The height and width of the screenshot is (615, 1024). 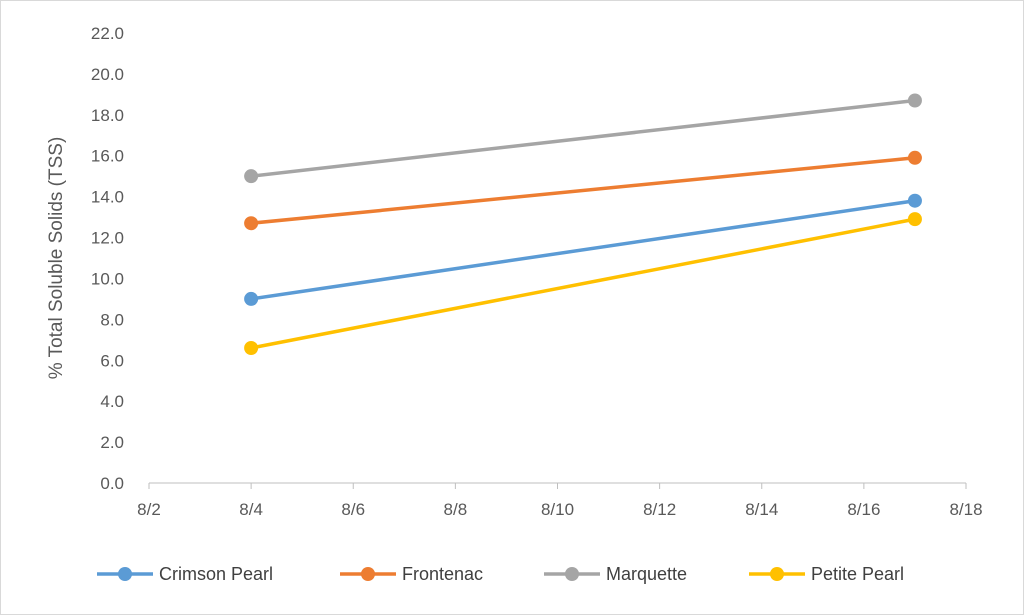 I want to click on series-frontenac, so click(x=583, y=190).